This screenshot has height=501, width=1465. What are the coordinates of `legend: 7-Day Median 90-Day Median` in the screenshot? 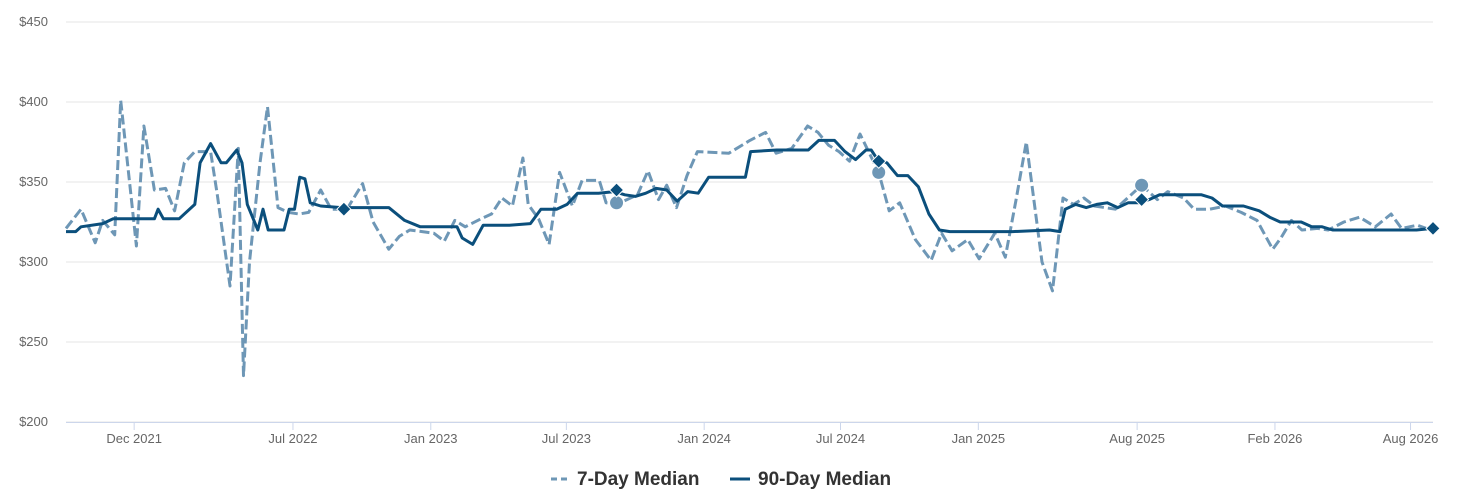 It's located at (721, 479).